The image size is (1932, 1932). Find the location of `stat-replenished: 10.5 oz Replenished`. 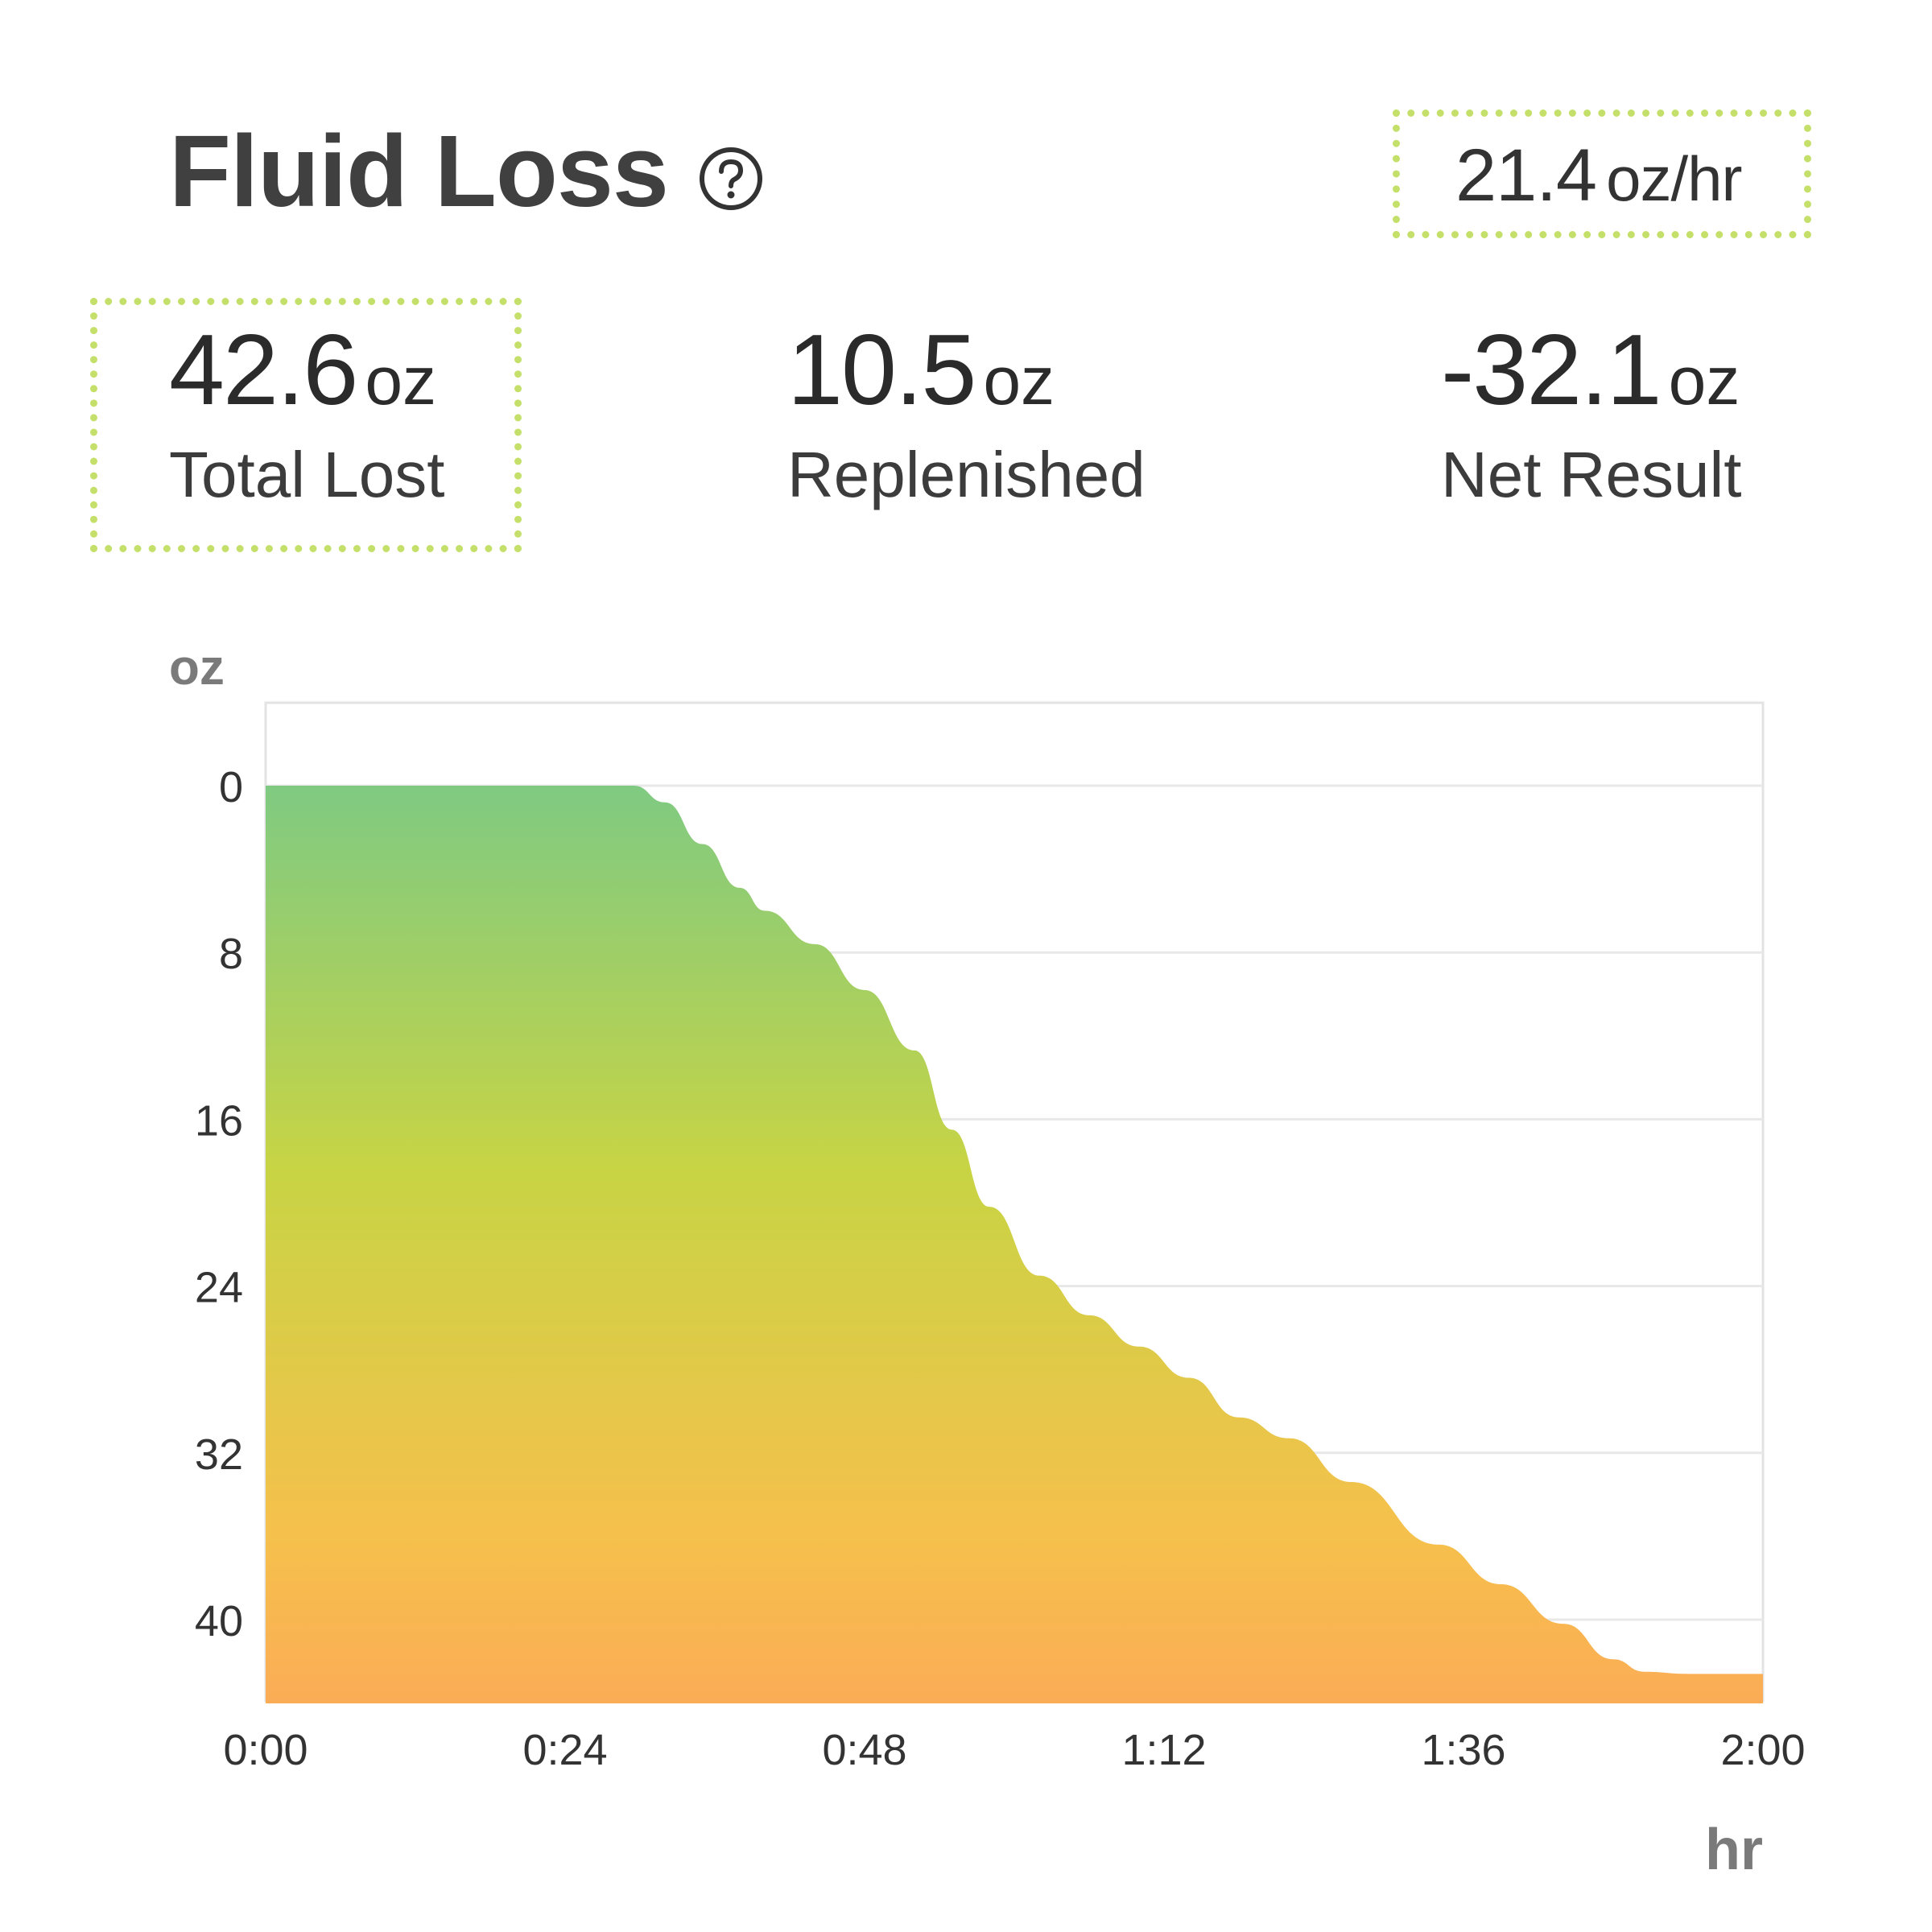

stat-replenished: 10.5 oz Replenished is located at coordinates (966, 413).